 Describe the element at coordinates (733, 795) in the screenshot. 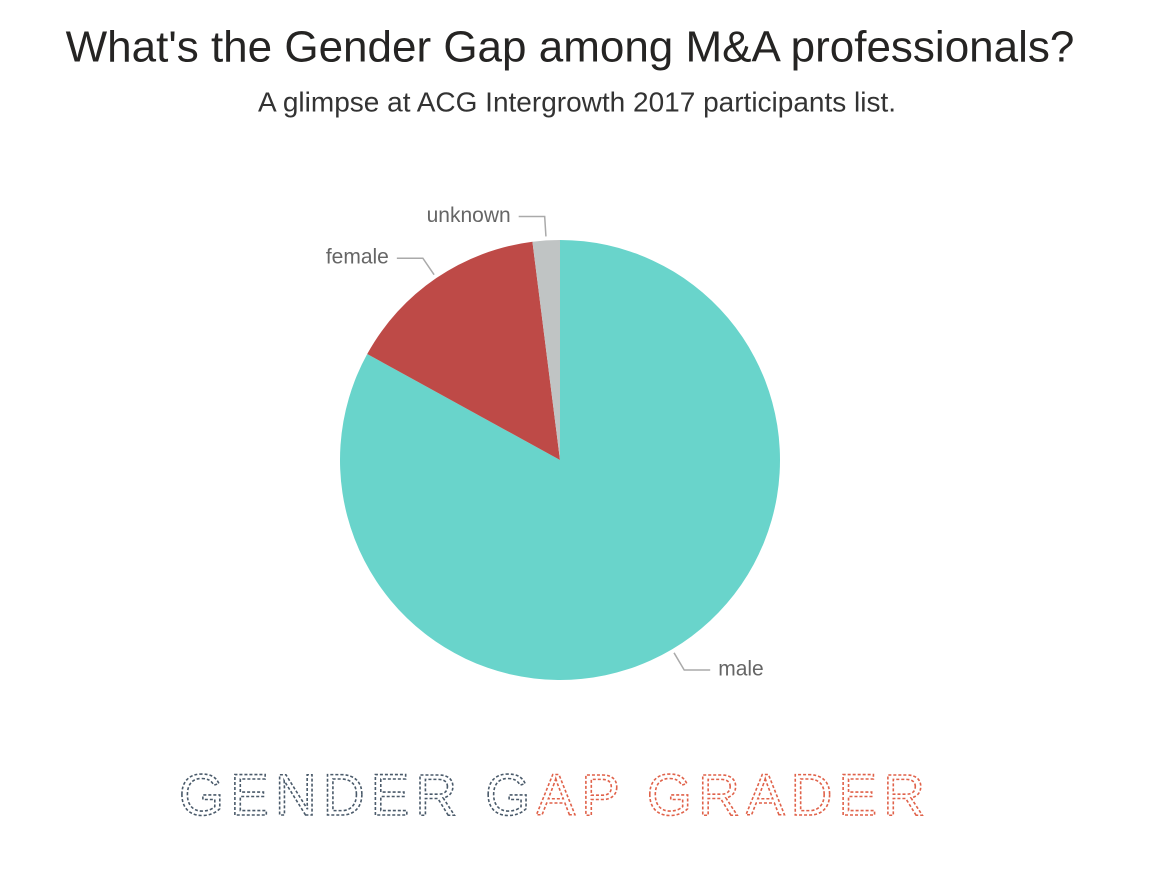

I see `logo-part: AP GRADER` at that location.